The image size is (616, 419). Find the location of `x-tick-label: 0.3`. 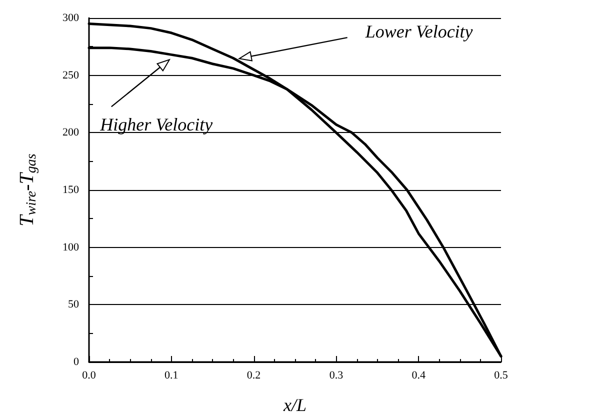

x-tick-label: 0.3 is located at coordinates (336, 376).